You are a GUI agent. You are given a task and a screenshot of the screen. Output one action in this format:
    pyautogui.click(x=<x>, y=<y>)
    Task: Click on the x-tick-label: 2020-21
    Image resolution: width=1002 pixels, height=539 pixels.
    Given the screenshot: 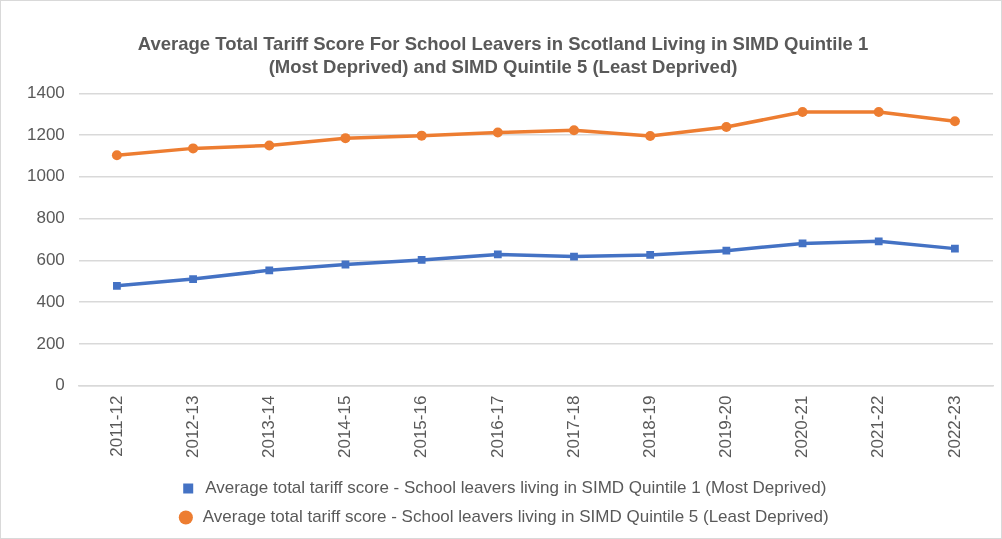 What is the action you would take?
    pyautogui.click(x=802, y=426)
    